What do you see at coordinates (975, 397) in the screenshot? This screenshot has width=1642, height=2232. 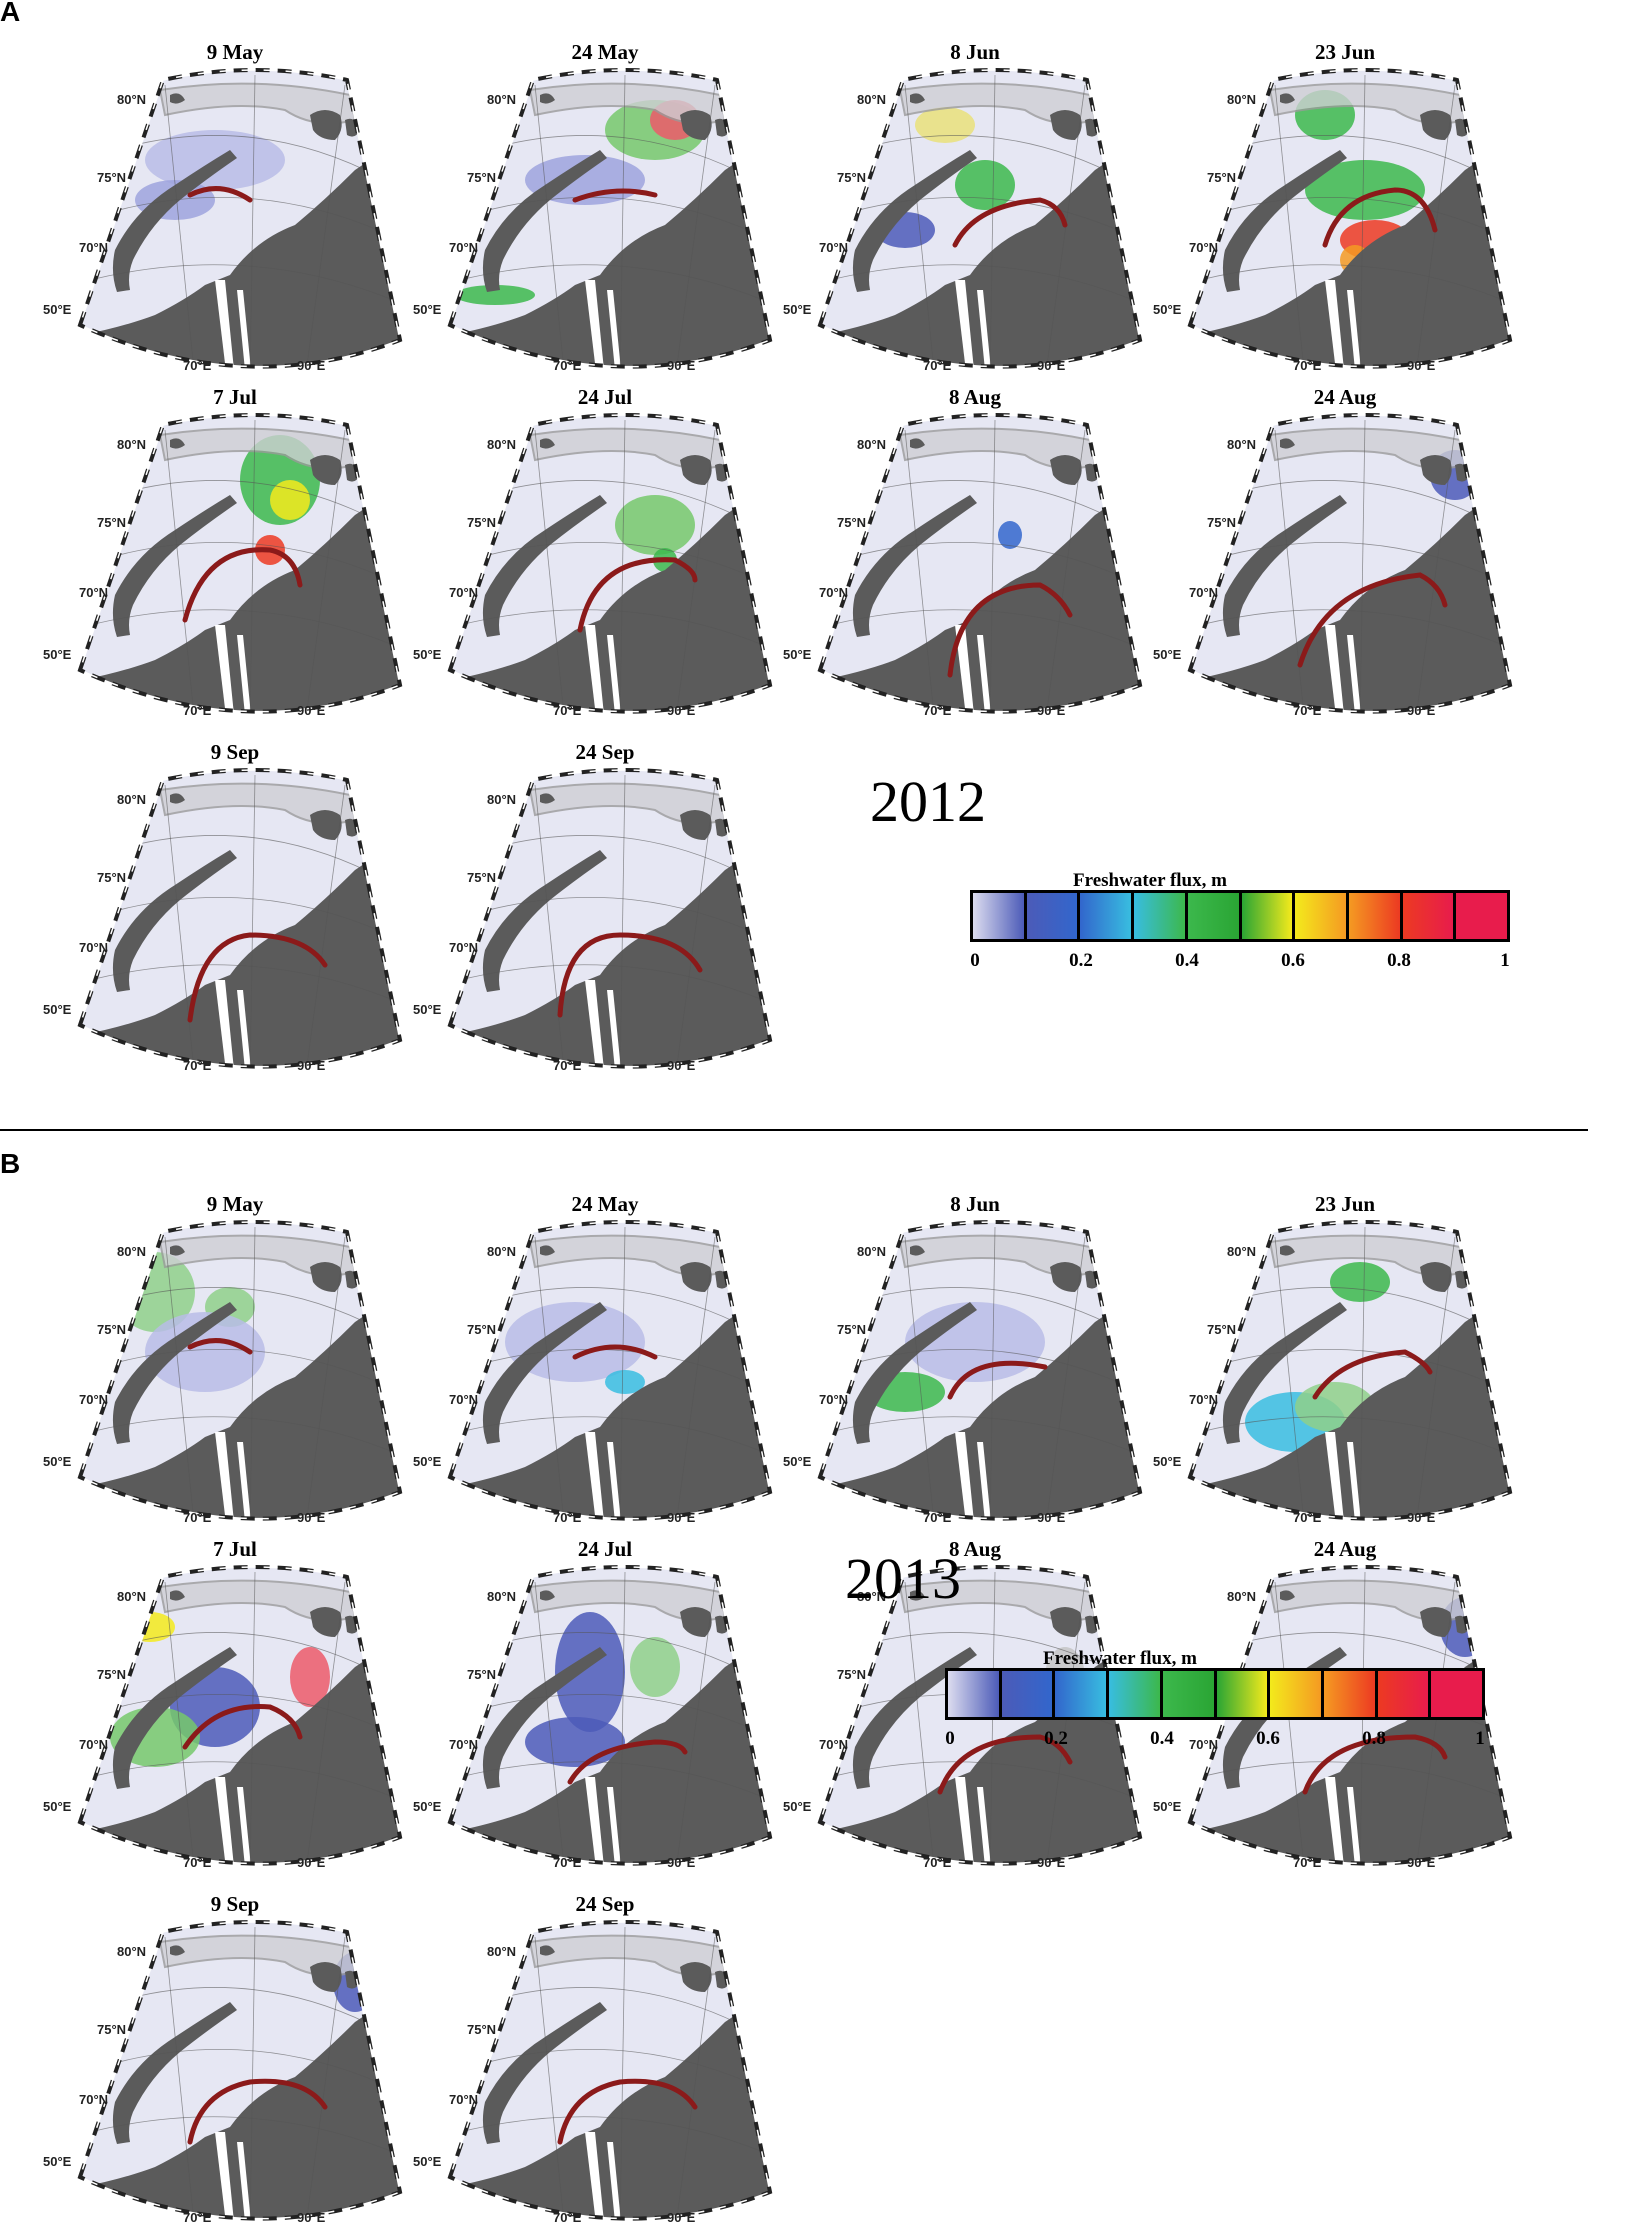 I see `map-date-title: 8 Aug` at bounding box center [975, 397].